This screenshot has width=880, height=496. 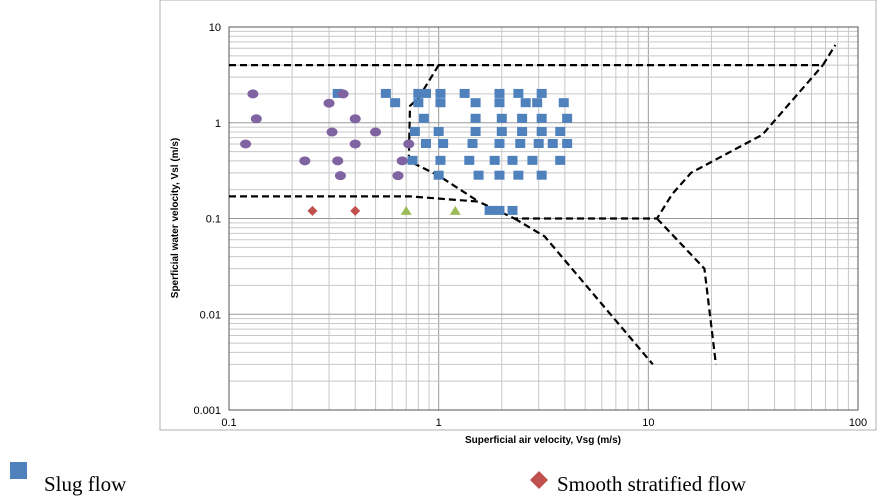 What do you see at coordinates (439, 423) in the screenshot?
I see `x-tick-label: 1` at bounding box center [439, 423].